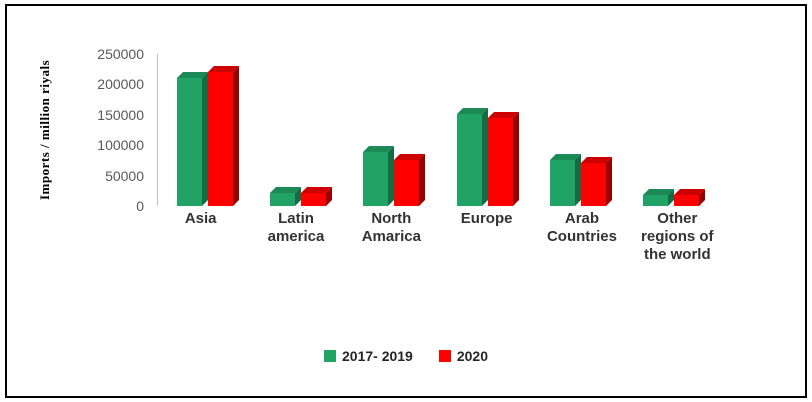  What do you see at coordinates (140, 206) in the screenshot?
I see `y-tick-0: 0` at bounding box center [140, 206].